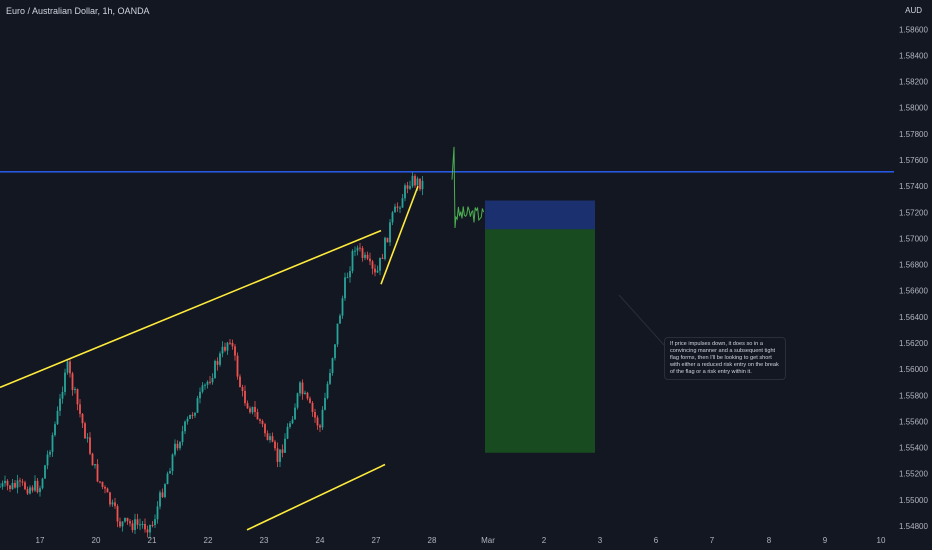 The height and width of the screenshot is (550, 932). Describe the element at coordinates (544, 540) in the screenshot. I see `time-tick-label: 2` at that location.